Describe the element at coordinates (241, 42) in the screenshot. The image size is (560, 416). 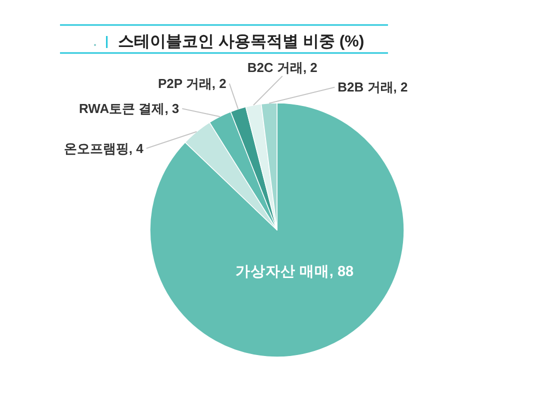
I see `title: 스테이블코인 사용목적별 비중 (%)` at that location.